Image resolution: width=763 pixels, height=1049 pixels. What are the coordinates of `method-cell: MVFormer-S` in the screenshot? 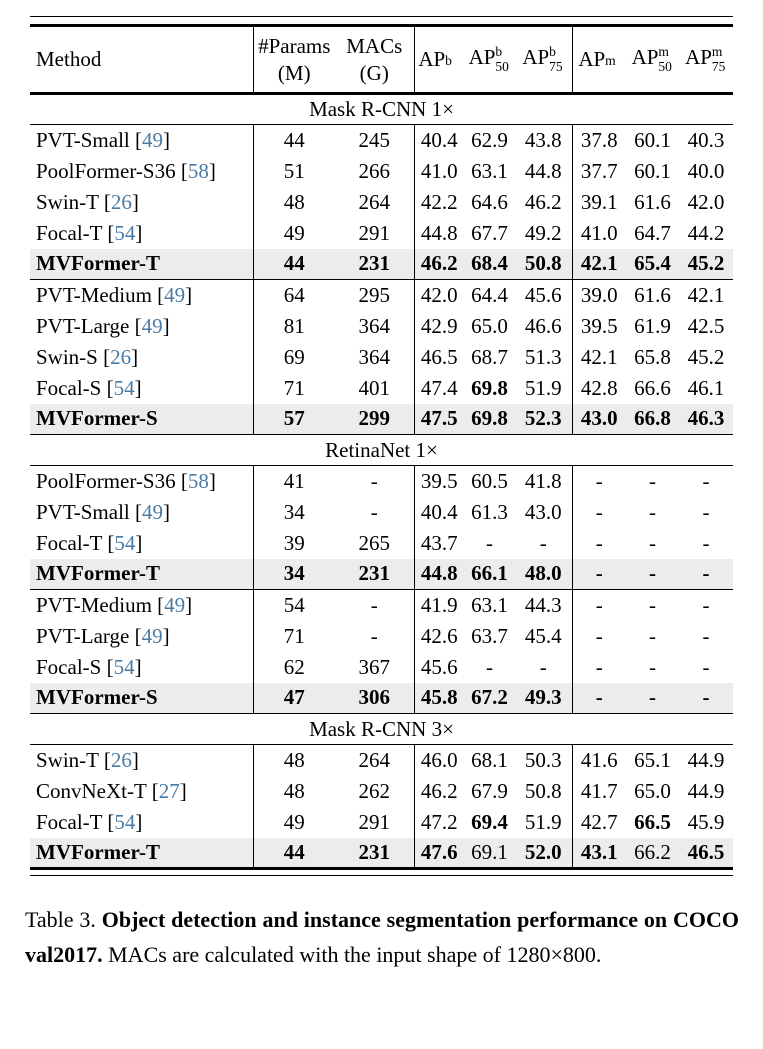 It's located at (141, 698).